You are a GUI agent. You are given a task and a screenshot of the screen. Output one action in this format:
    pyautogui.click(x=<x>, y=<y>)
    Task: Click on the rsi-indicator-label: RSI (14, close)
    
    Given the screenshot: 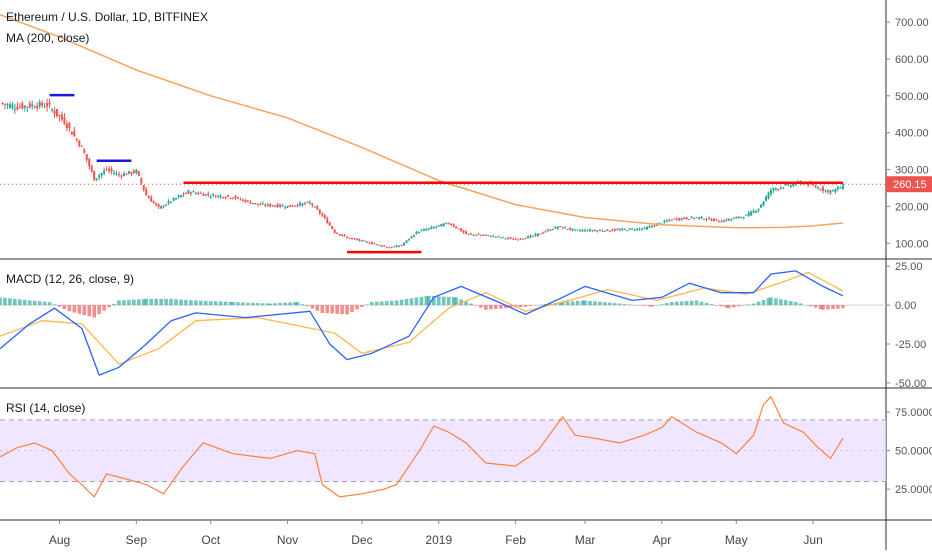 What is the action you would take?
    pyautogui.click(x=46, y=408)
    